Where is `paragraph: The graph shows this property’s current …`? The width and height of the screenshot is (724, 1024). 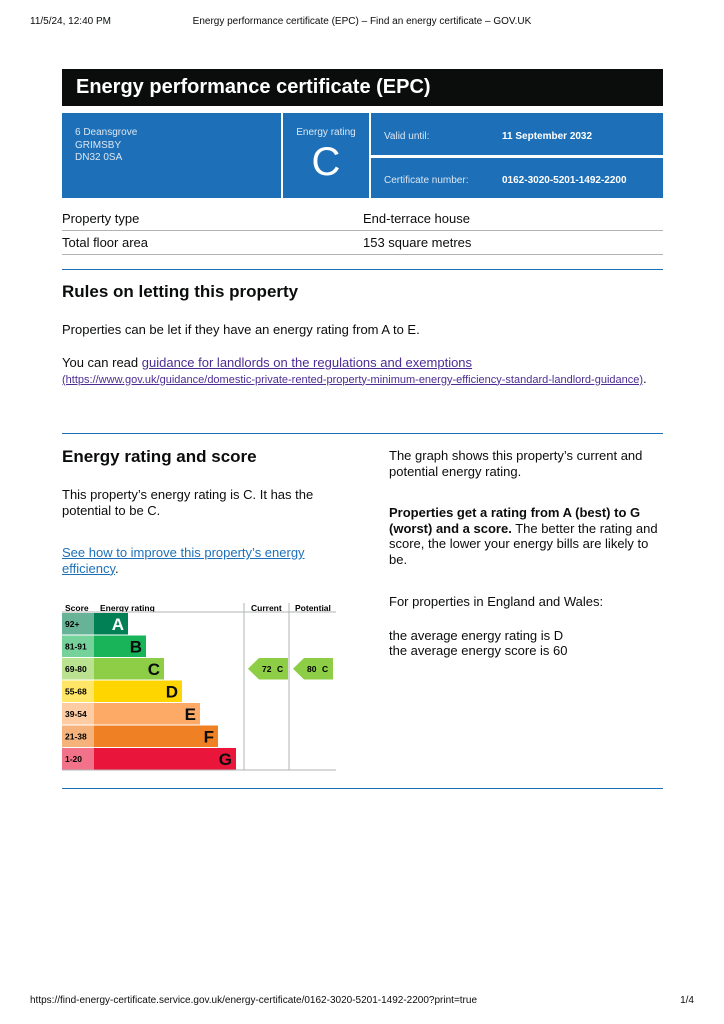 paragraph: The graph shows this property’s current … is located at coordinates (516, 463).